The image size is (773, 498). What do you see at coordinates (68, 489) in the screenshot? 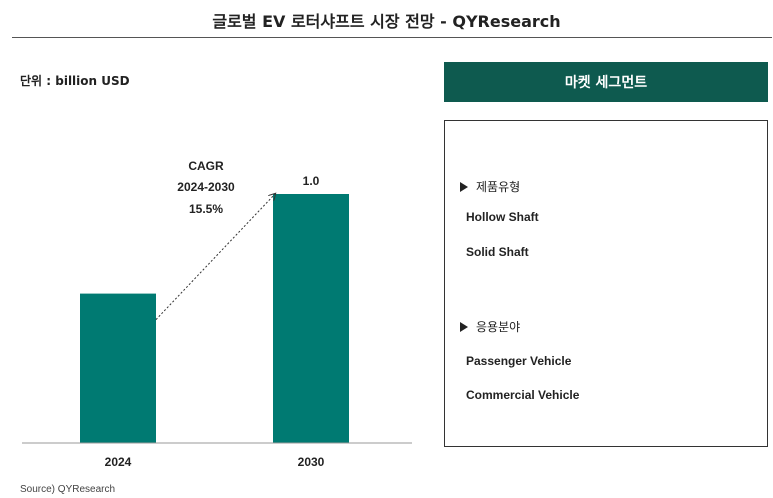
I see `source-note: Source) QYResearch` at bounding box center [68, 489].